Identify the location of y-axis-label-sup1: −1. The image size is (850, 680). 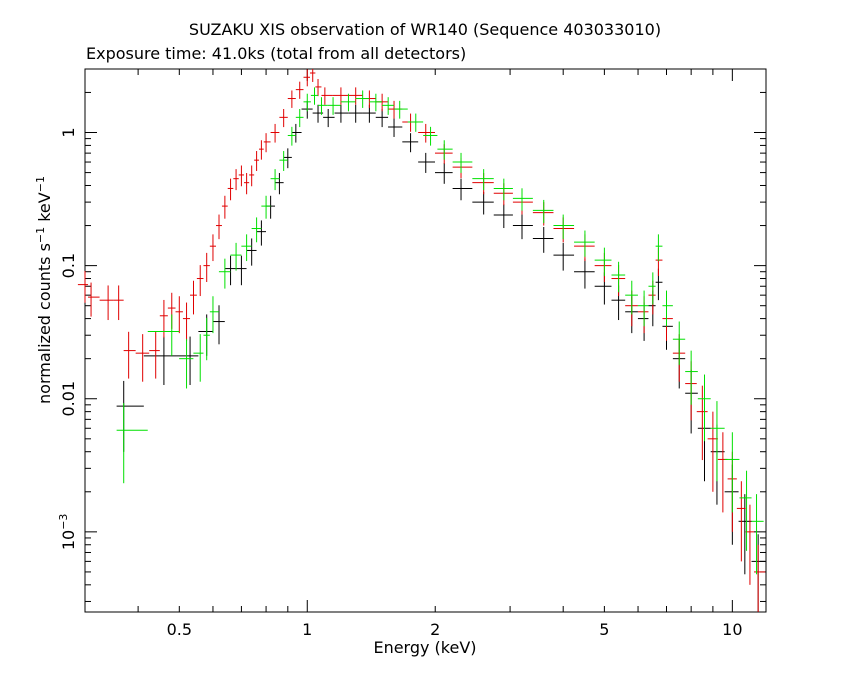
(40, 235).